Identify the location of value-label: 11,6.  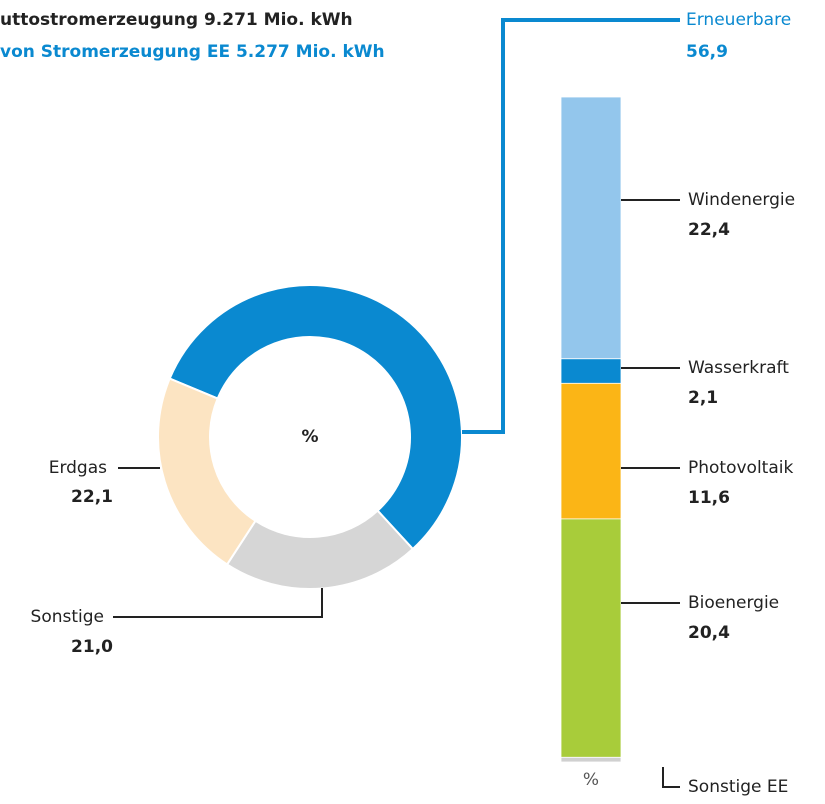
(709, 498).